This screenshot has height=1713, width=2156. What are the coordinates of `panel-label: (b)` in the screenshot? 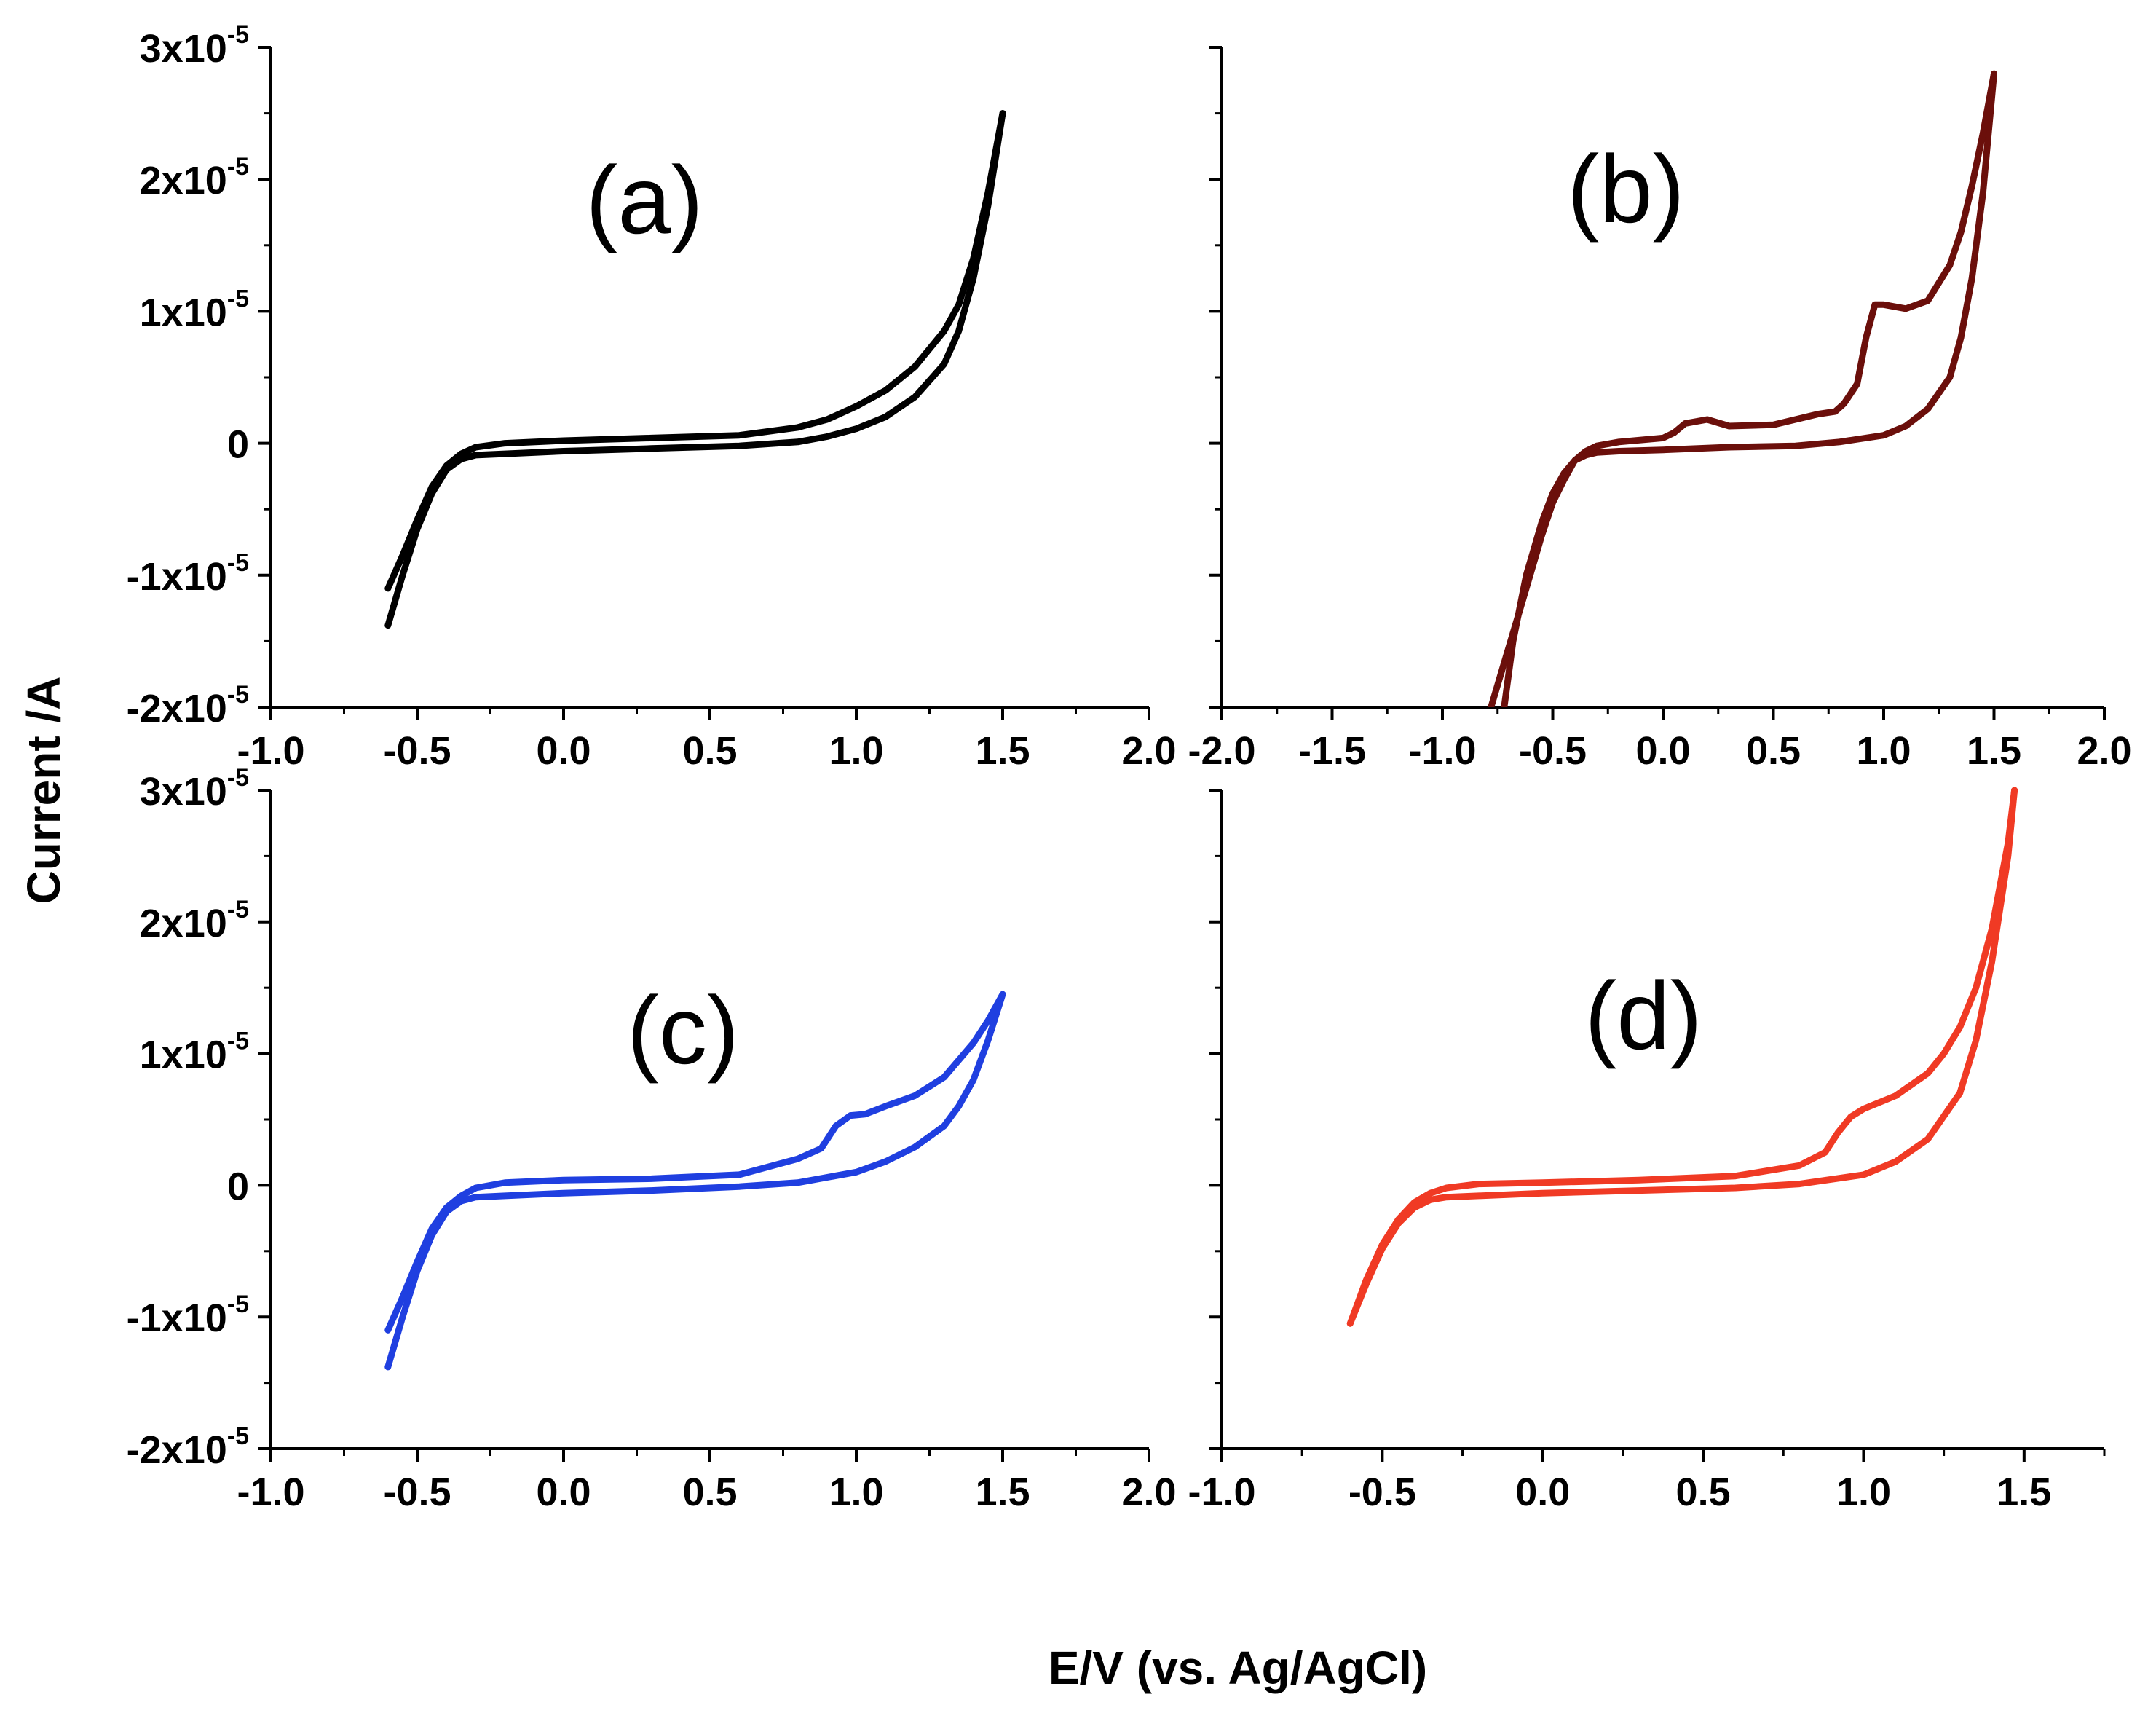 It's located at (1626, 189).